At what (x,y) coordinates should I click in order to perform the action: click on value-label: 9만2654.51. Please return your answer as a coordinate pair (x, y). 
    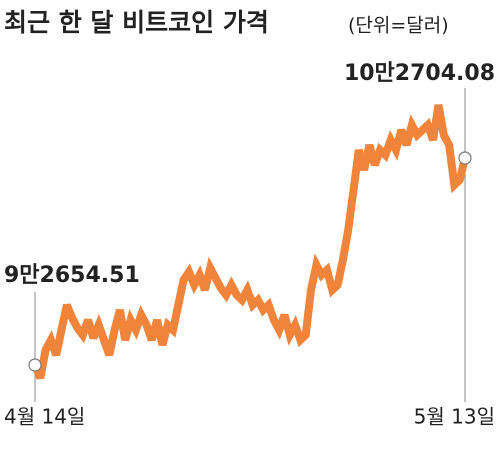
    Looking at the image, I should click on (72, 275).